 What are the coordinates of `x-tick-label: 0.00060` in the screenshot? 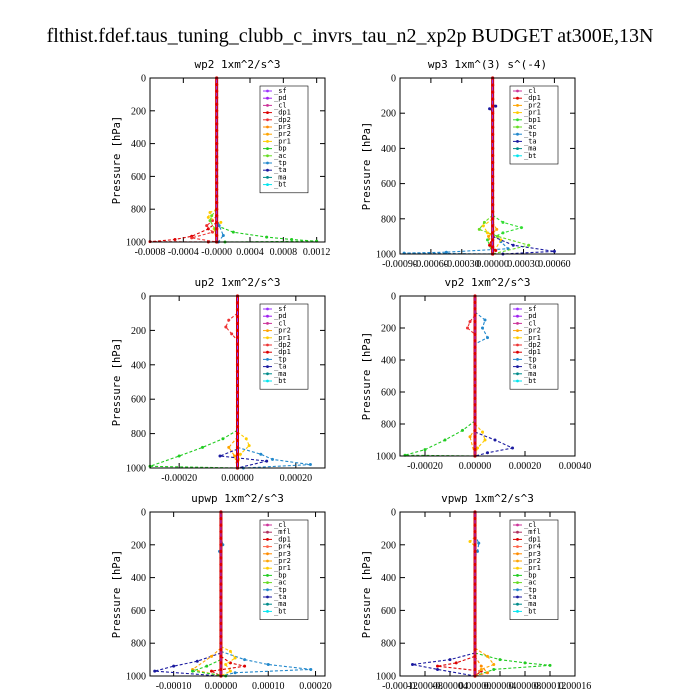 It's located at (554, 264).